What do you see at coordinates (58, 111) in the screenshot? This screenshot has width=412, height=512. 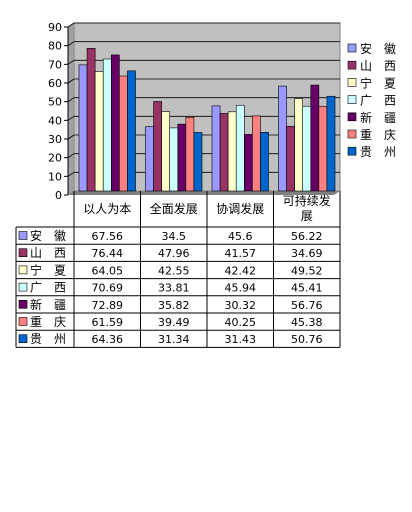 I see `y-axis: 0 10 20 30 40 50 60 70 80 90` at bounding box center [58, 111].